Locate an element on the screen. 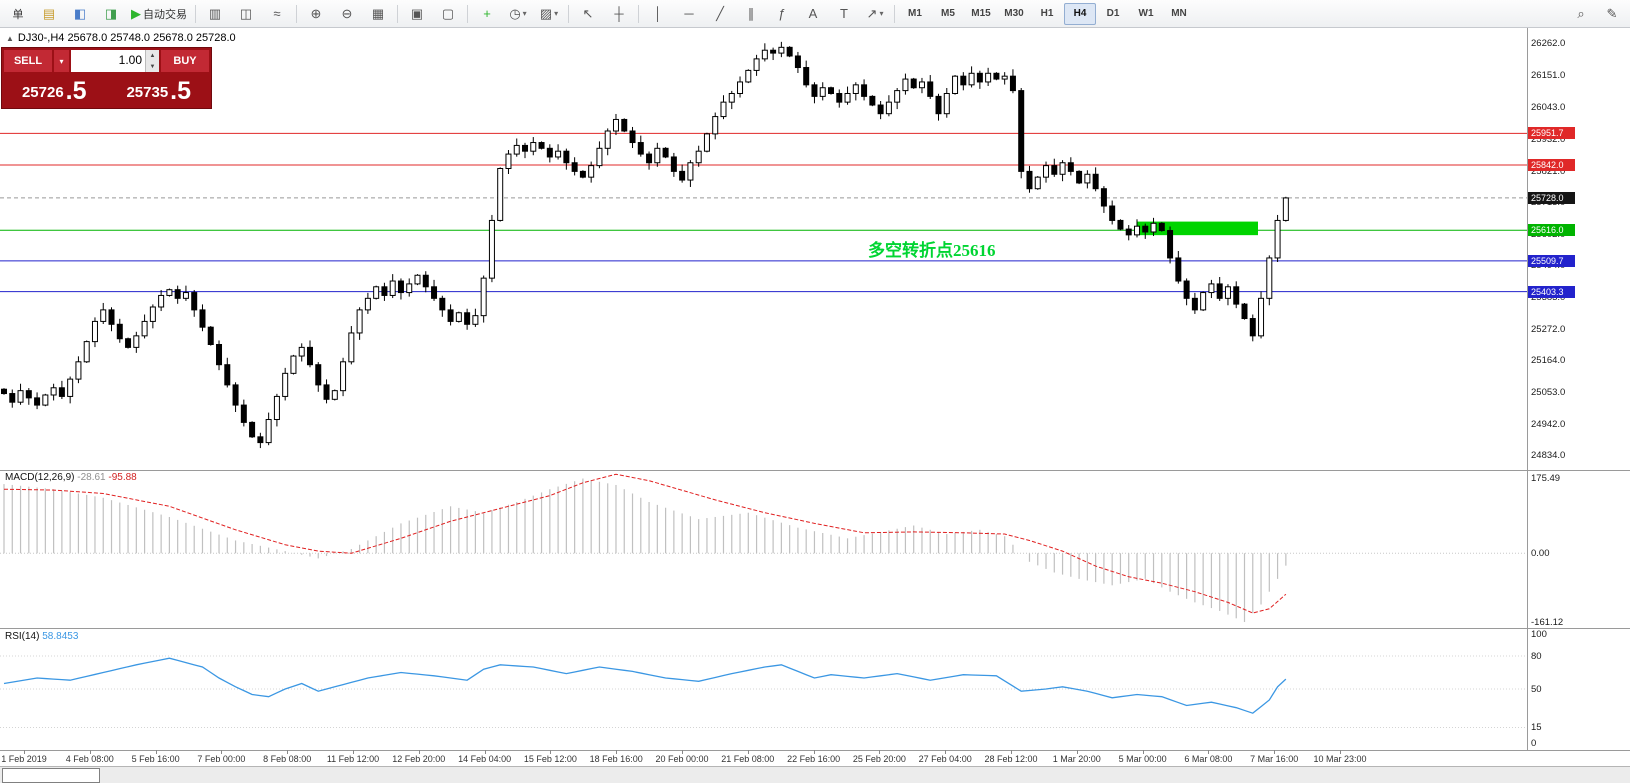  cascade-windows-icon: ▢ is located at coordinates (448, 14).